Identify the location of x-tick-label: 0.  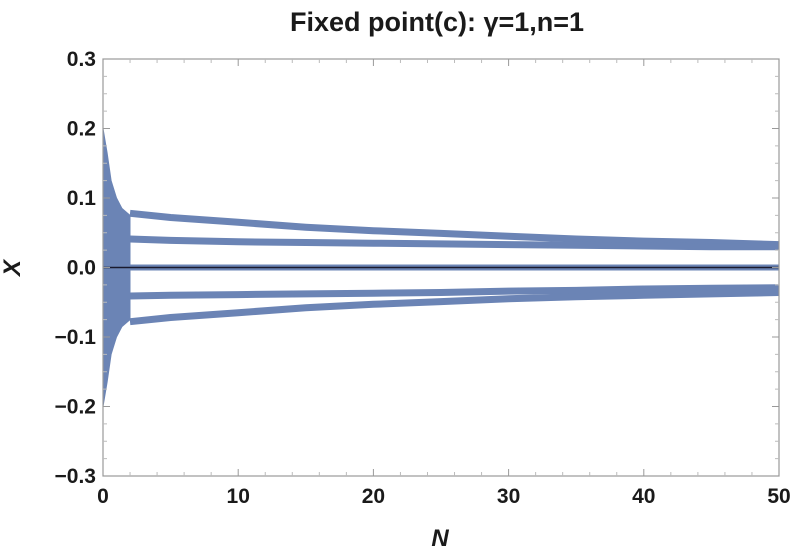
(103, 496).